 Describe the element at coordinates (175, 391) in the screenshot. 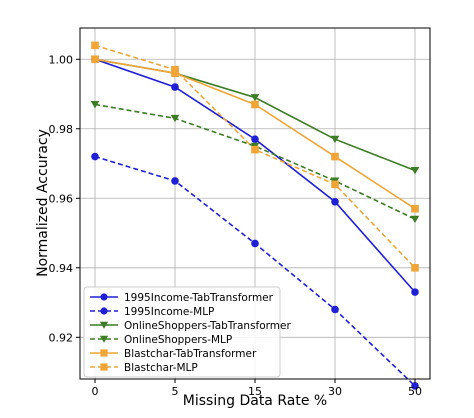

I see `x-tick-label: 5` at that location.